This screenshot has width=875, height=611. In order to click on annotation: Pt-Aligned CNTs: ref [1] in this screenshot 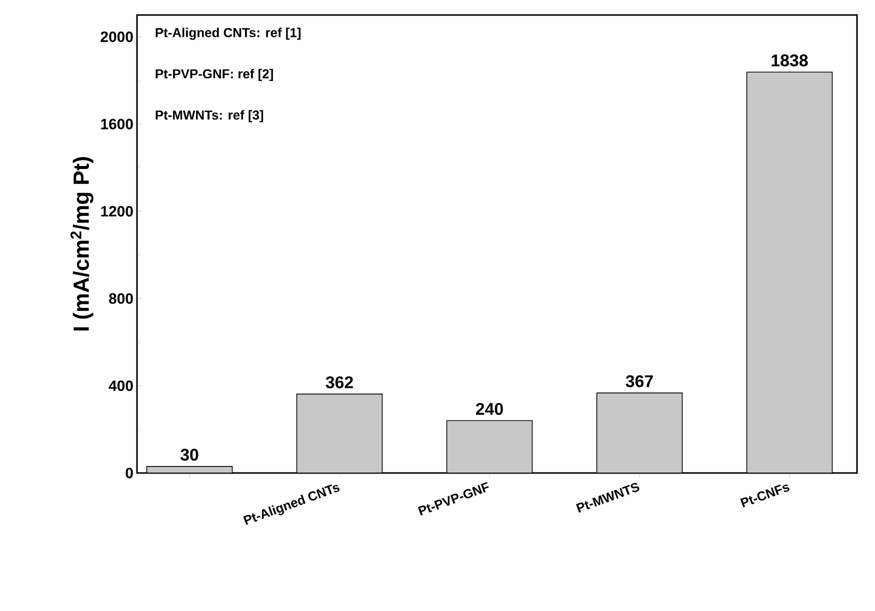, I will do `click(228, 34)`.